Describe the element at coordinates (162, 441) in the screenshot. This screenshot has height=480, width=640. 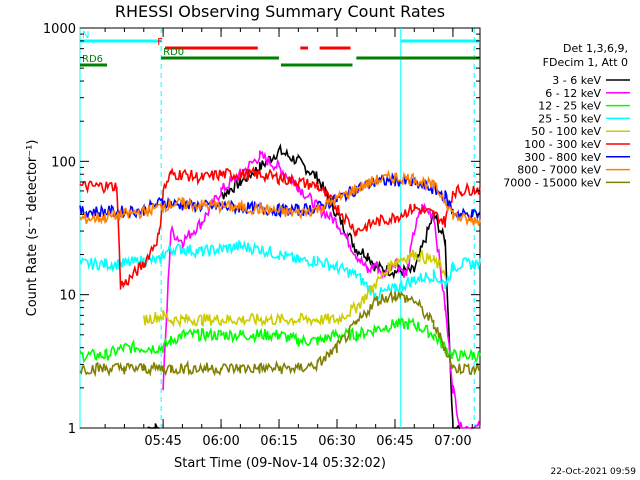
I see `x-tick-label: 05:45` at that location.